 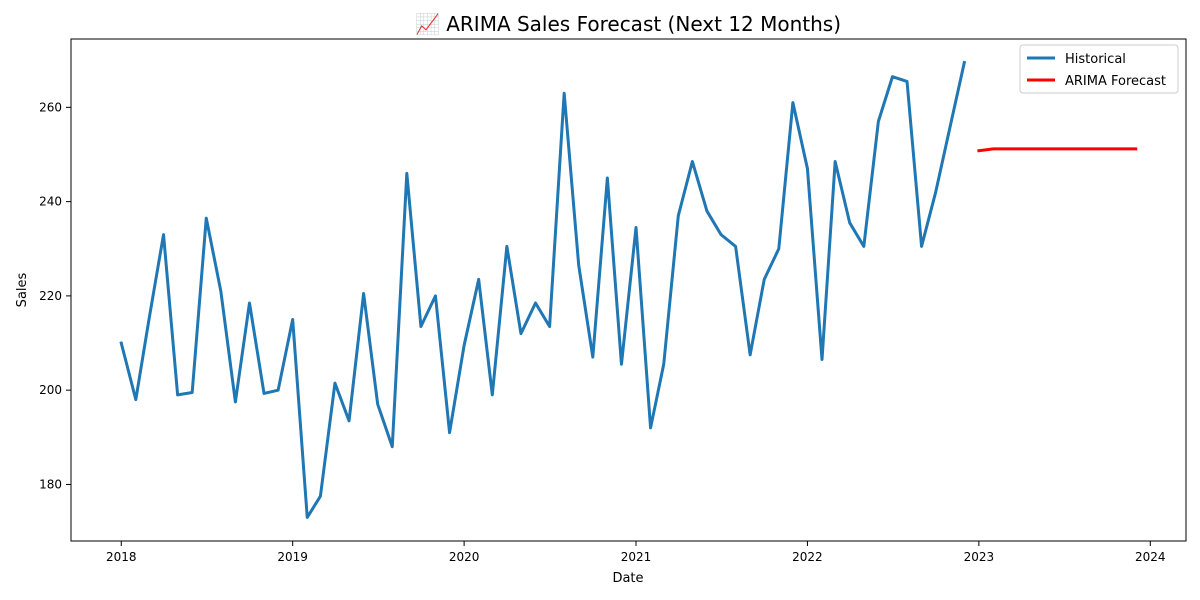 What do you see at coordinates (627, 578) in the screenshot?
I see `x-axis-label: Date` at bounding box center [627, 578].